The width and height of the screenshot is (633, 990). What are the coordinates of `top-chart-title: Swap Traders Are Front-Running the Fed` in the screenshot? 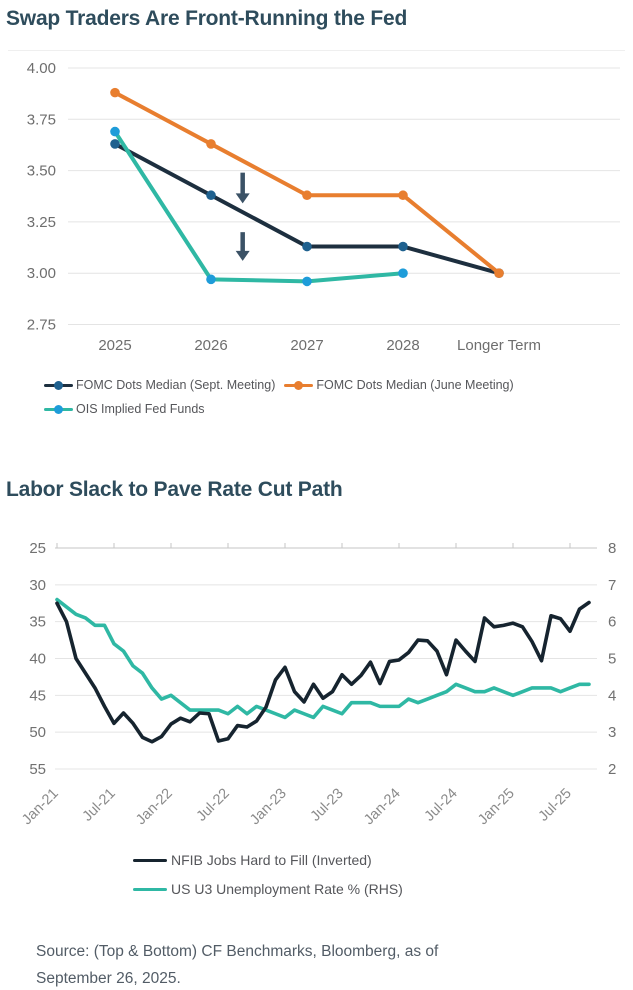 It's located at (207, 18).